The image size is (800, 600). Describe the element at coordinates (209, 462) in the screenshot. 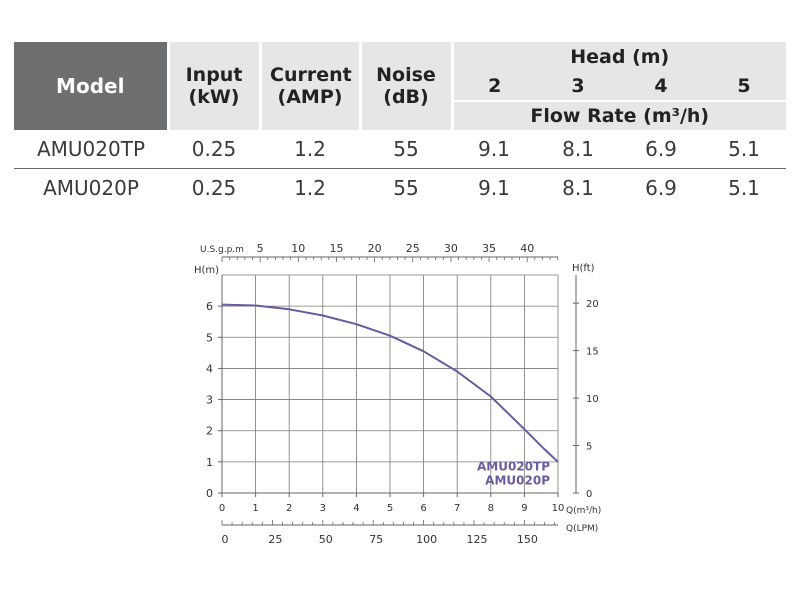

I see `y-tick-label: 1` at that location.